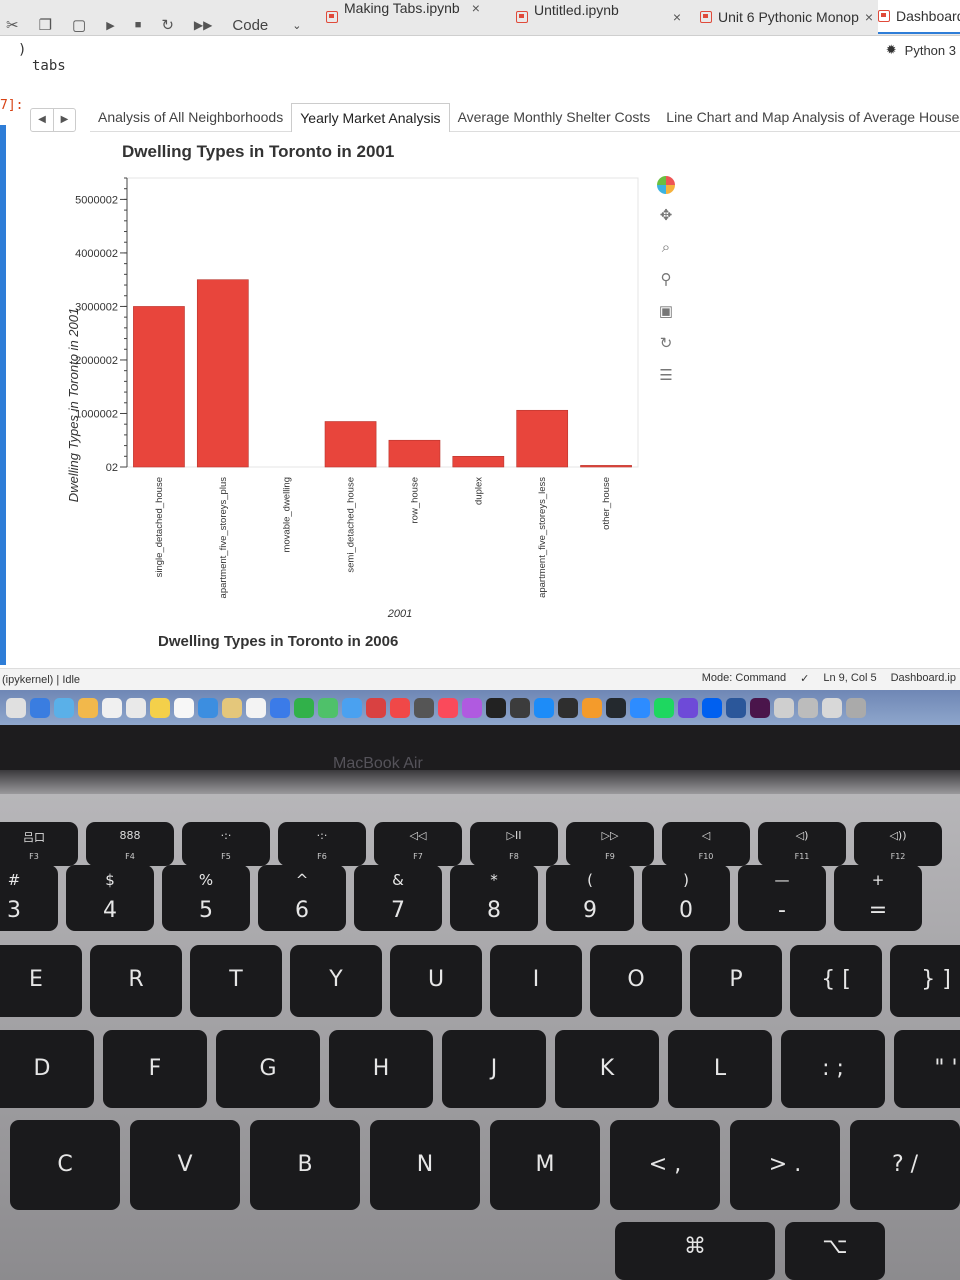  What do you see at coordinates (545, 1165) in the screenshot?
I see `letter-key: M` at bounding box center [545, 1165].